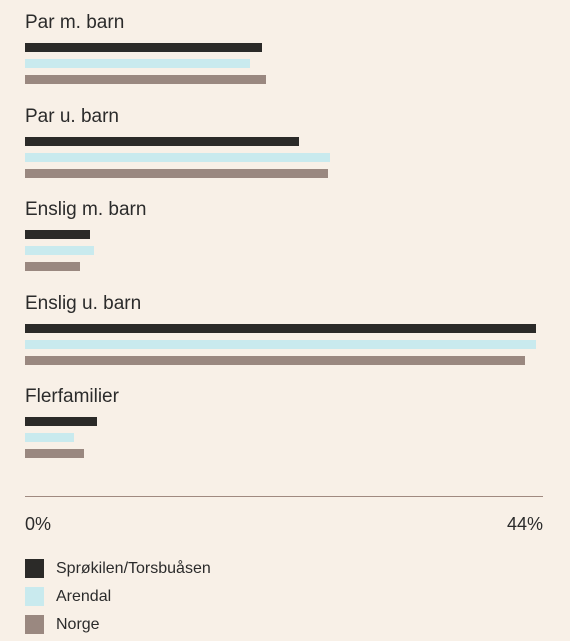  I want to click on category-label-par-u-barn: Par u. barn, so click(72, 116).